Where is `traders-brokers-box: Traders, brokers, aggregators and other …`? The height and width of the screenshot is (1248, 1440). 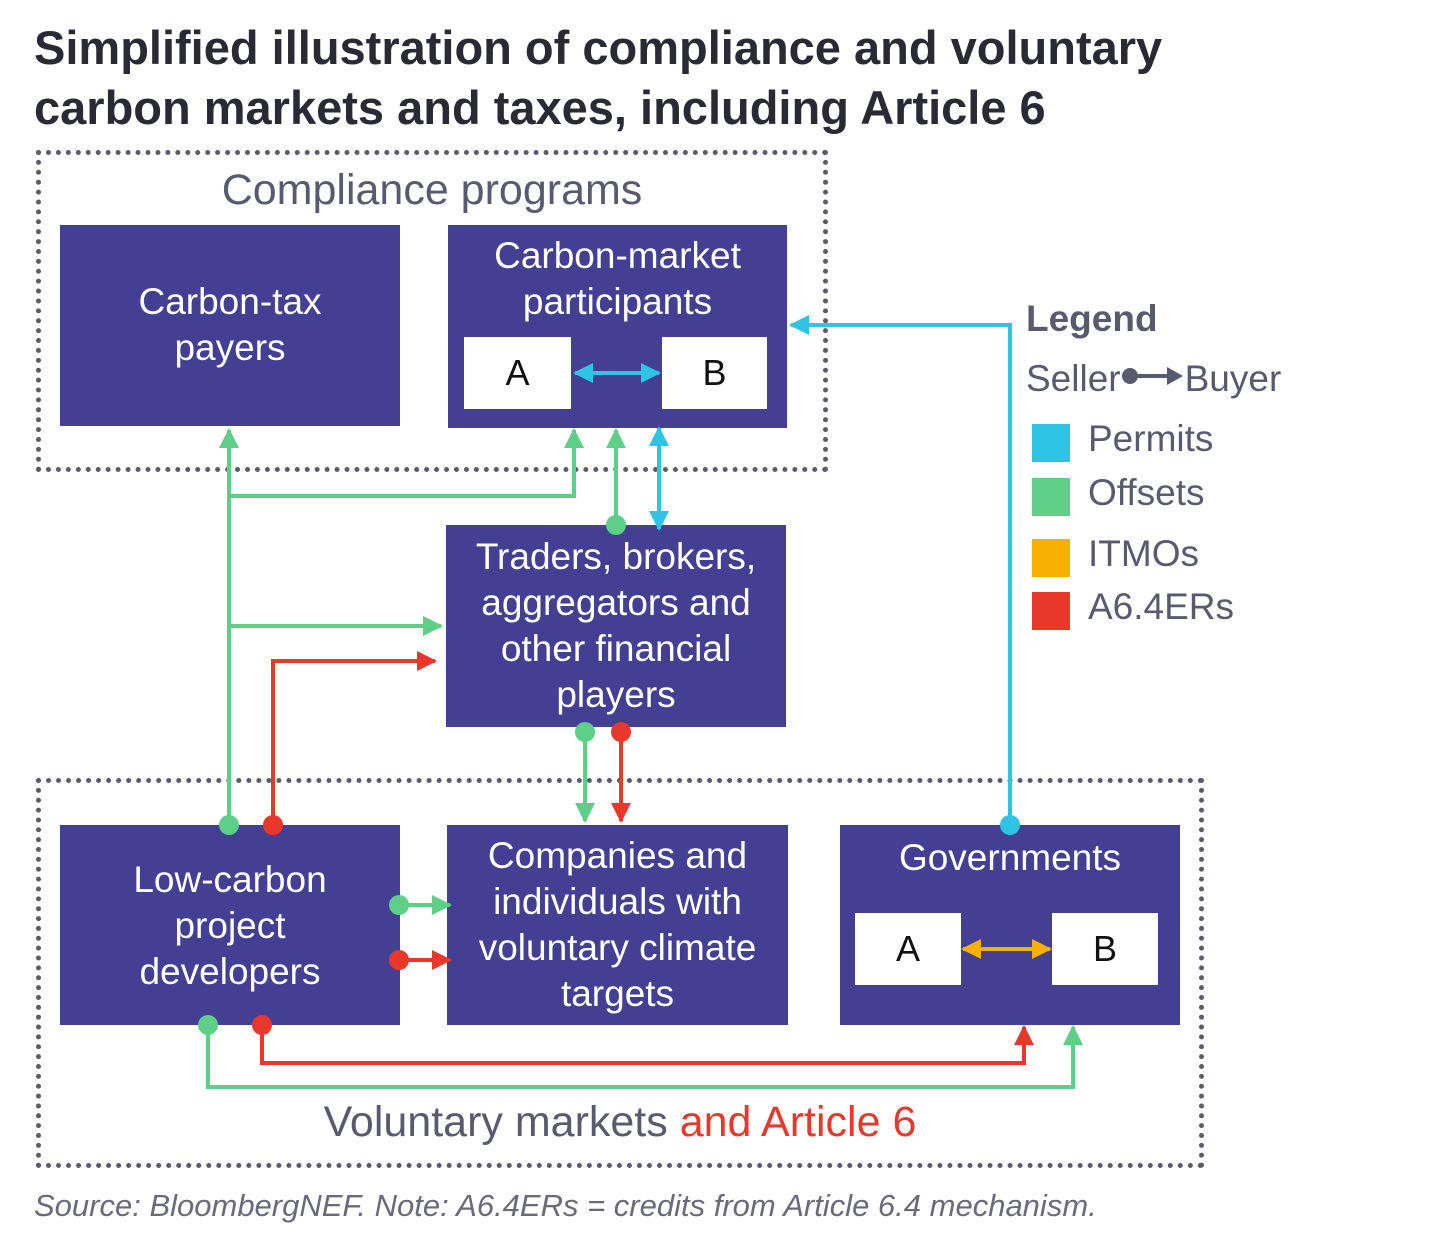 traders-brokers-box: Traders, brokers, aggregators and other … is located at coordinates (616, 626).